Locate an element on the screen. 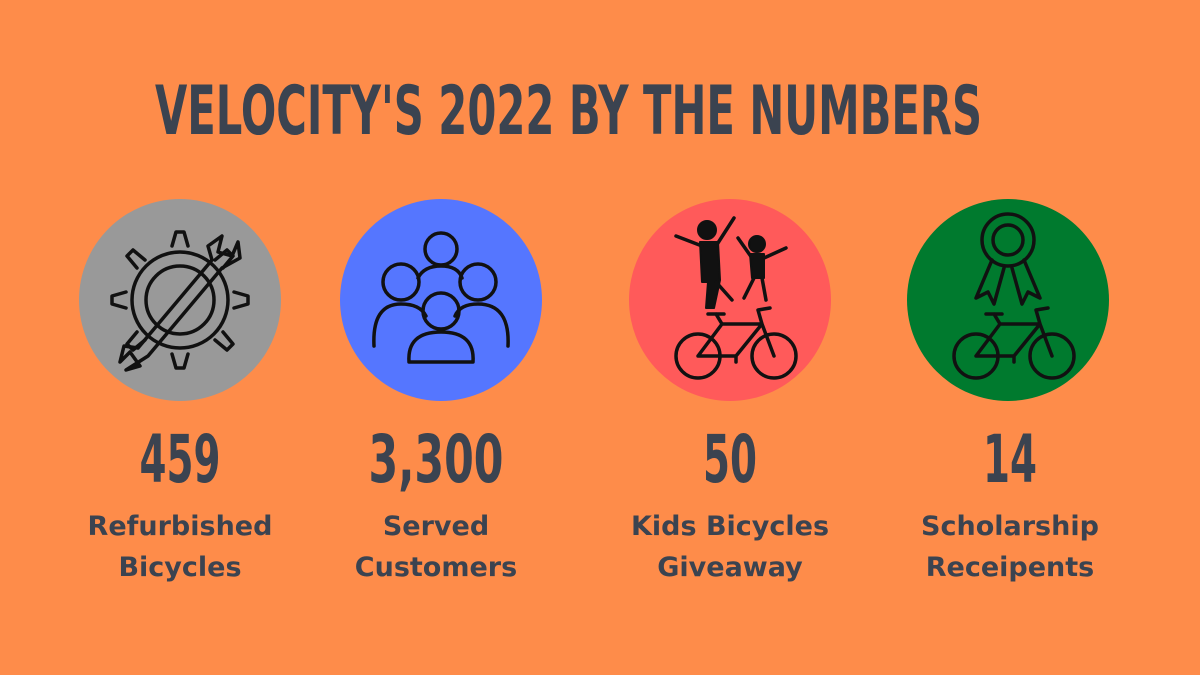  stat-label: Scholarship is located at coordinates (1010, 526).